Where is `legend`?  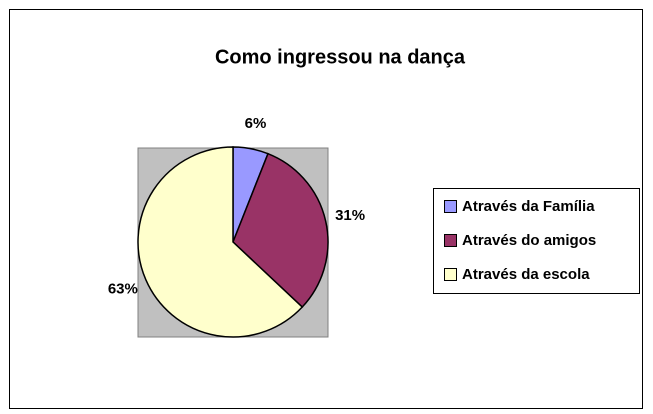
legend is located at coordinates (536, 241).